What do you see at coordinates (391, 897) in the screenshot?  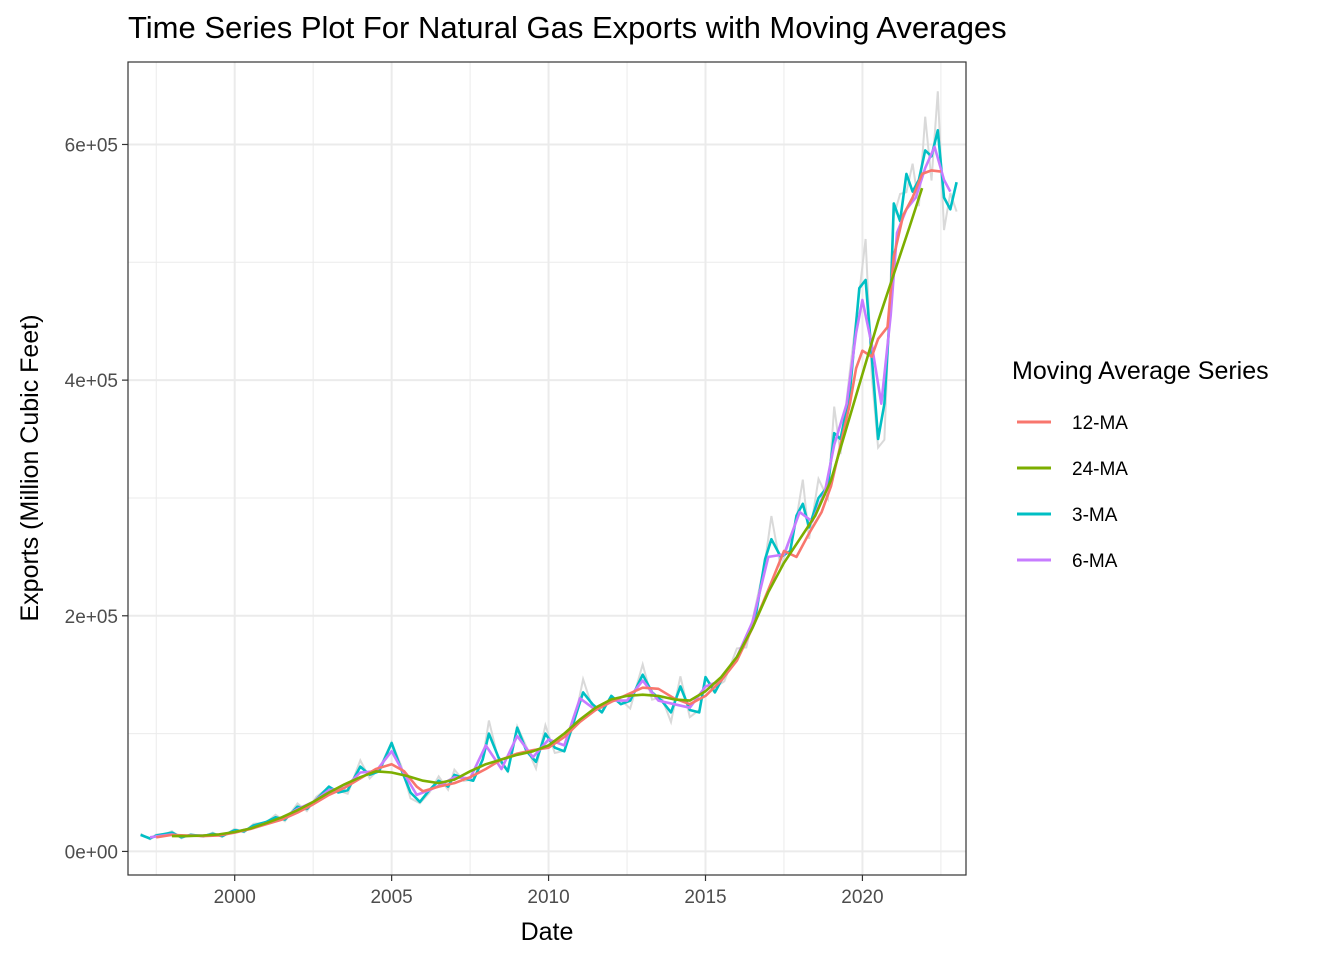 I see `x-tick-label: 2005` at bounding box center [391, 897].